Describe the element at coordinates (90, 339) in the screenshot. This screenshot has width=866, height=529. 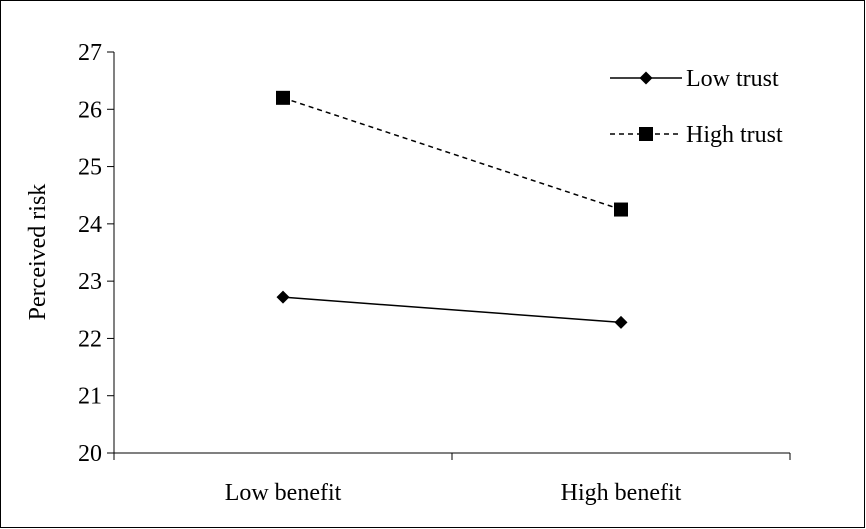
I see `y-tick-label: 22` at that location.